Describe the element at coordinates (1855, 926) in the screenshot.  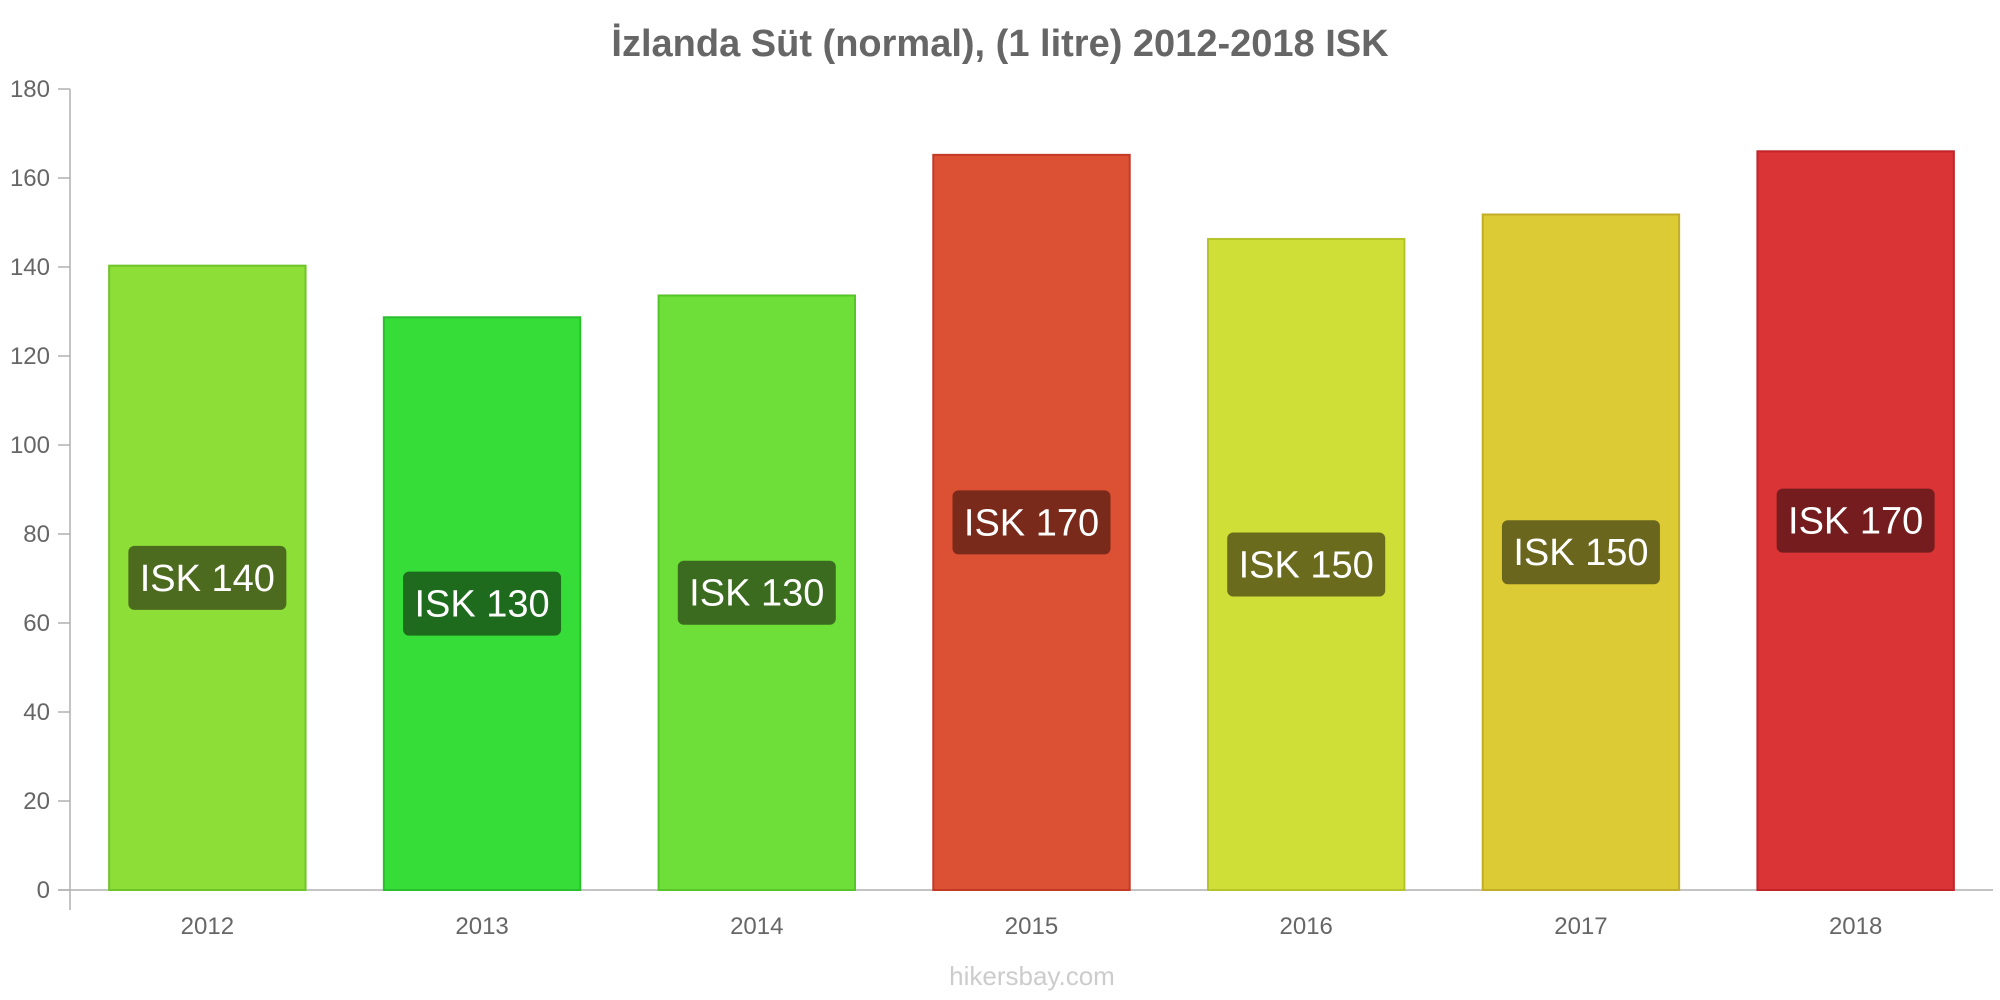
I see `x-tick-label: 2018` at that location.